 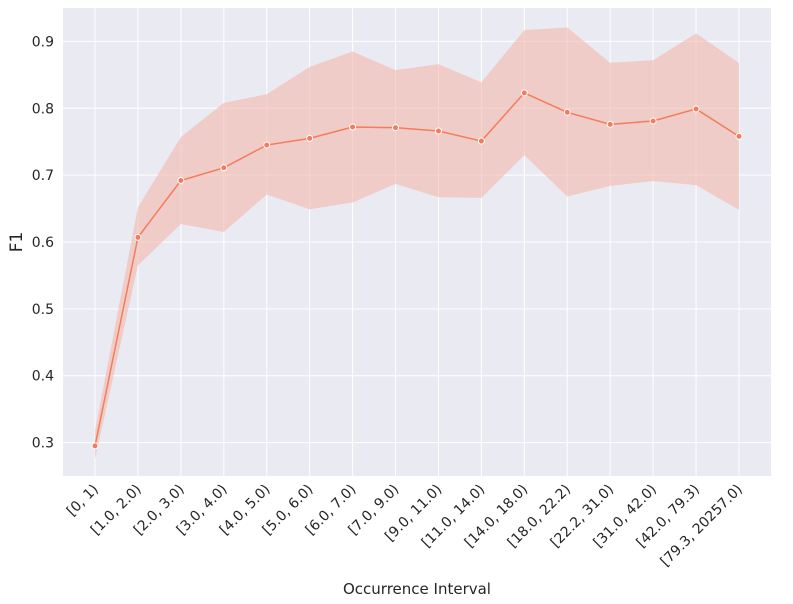 What do you see at coordinates (43, 42) in the screenshot?
I see `y-tick-label: 0.9` at bounding box center [43, 42].